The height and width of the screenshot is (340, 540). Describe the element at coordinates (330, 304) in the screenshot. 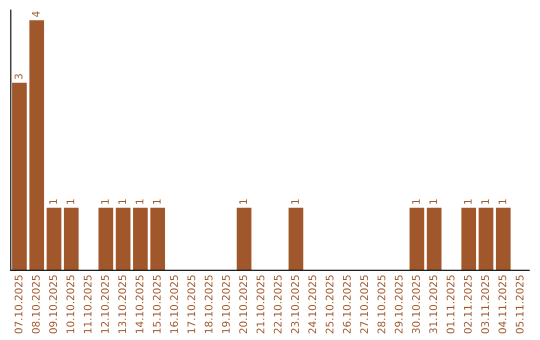

I see `x-tick-label: 25.10.2025` at that location.